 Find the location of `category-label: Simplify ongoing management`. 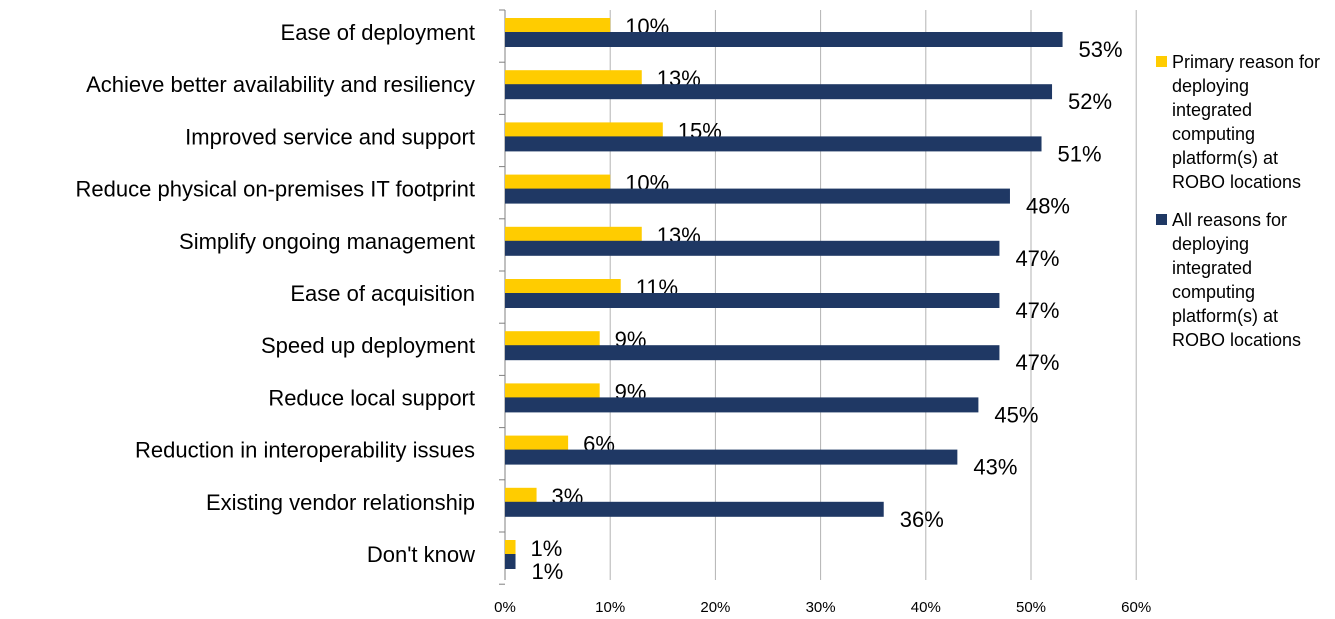

category-label: Simplify ongoing management is located at coordinates (327, 241).